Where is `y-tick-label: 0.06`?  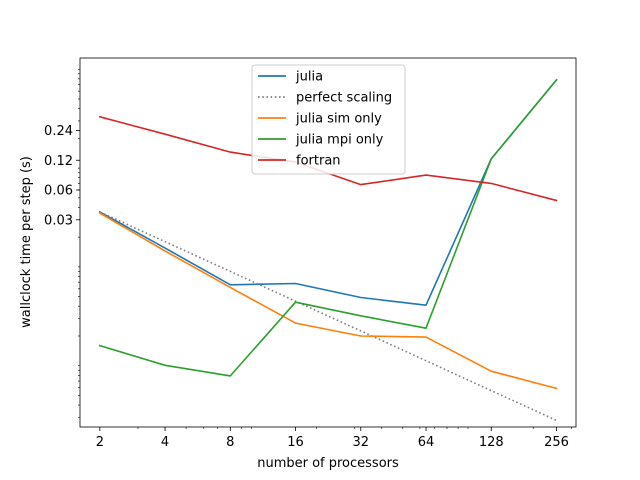
y-tick-label: 0.06 is located at coordinates (58, 191).